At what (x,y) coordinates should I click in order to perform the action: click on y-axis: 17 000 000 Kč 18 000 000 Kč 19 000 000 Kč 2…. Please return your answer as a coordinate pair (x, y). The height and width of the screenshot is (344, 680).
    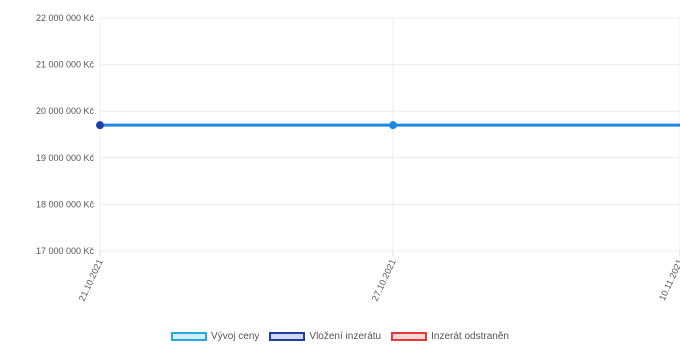
    Looking at the image, I should click on (65, 134).